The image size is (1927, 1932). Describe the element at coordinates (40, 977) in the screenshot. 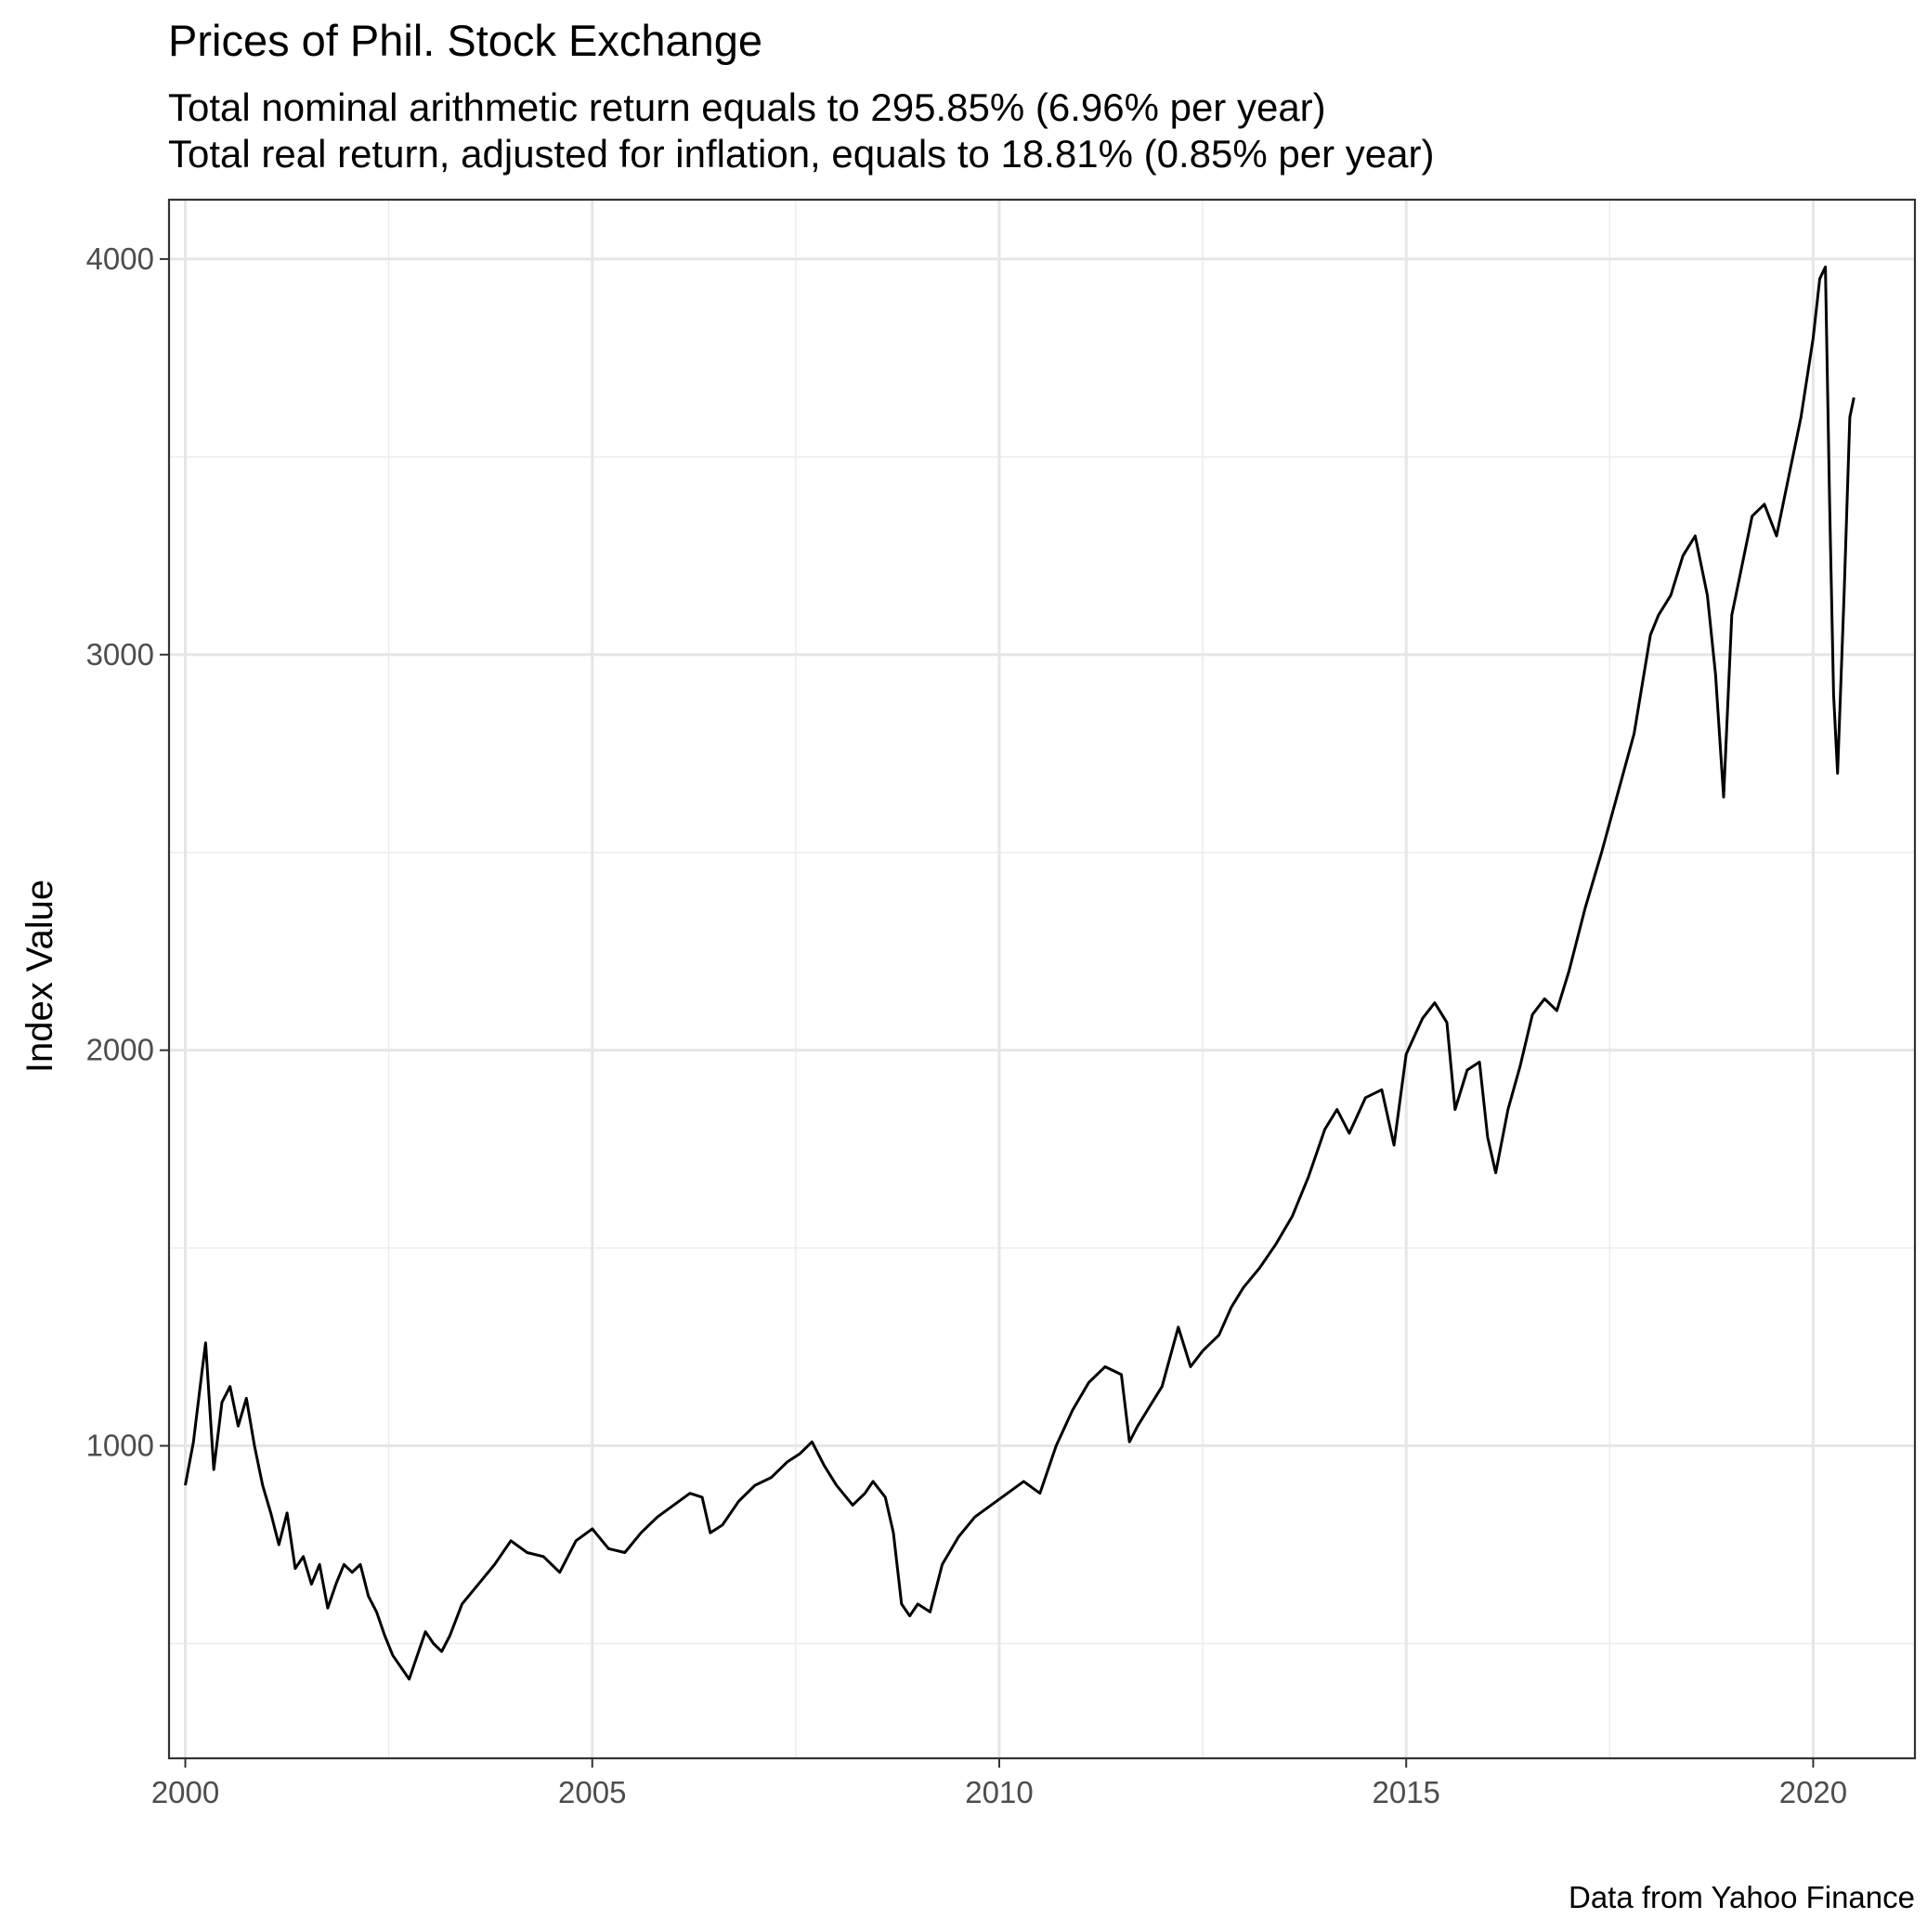

I see `y-axis-label: Index Value` at that location.